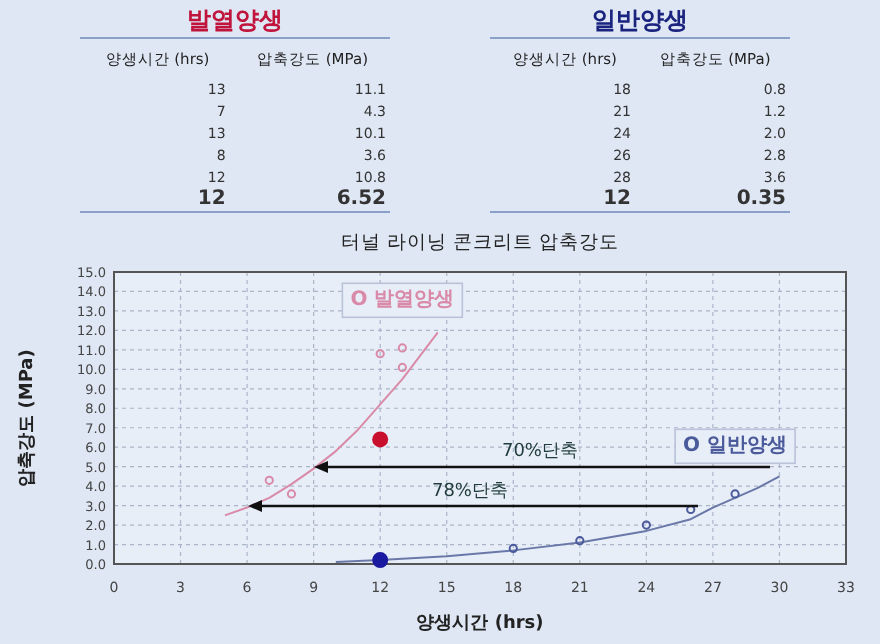 The image size is (880, 644). What do you see at coordinates (235, 20) in the screenshot?
I see `text: 발열양생` at bounding box center [235, 20].